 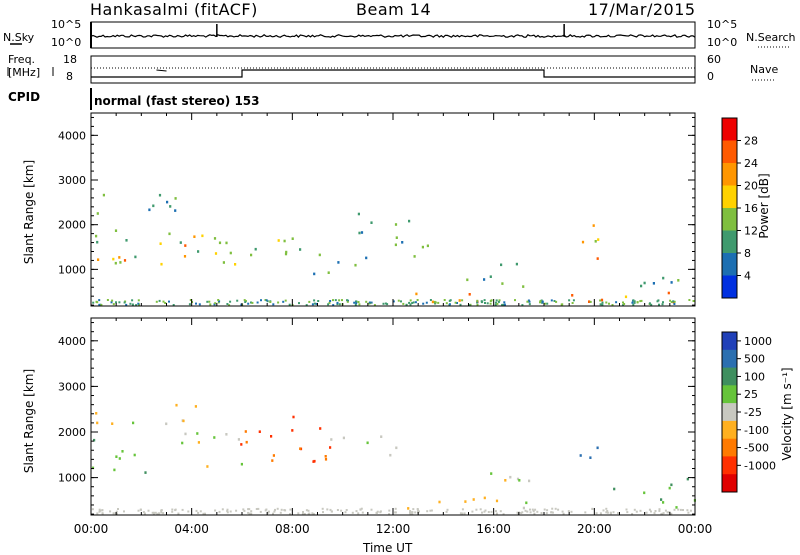 I want to click on noise-sky-label: N.Sky, so click(x=19, y=37).